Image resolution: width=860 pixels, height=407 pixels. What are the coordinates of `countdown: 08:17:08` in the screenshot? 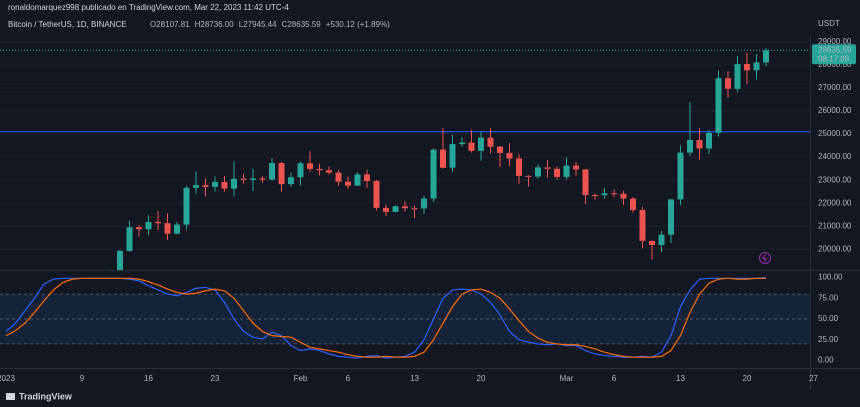 It's located at (834, 58).